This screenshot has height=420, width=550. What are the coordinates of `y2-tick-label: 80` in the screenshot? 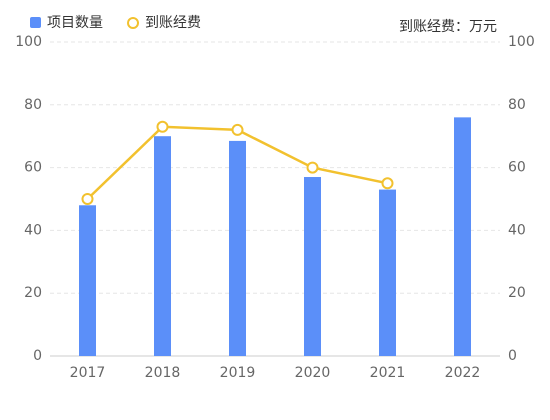 It's located at (517, 105).